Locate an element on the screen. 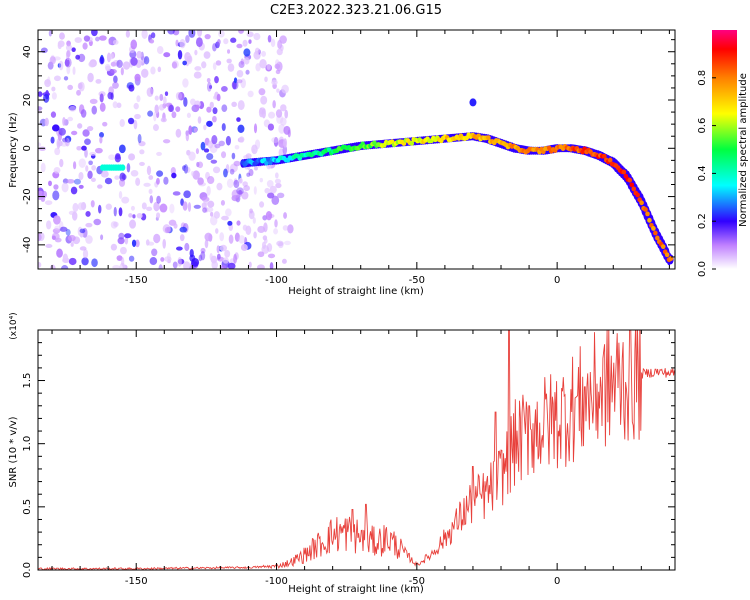 This screenshot has width=750, height=600. snr-x-axis-label: Height of straight line (km) is located at coordinates (356, 589).